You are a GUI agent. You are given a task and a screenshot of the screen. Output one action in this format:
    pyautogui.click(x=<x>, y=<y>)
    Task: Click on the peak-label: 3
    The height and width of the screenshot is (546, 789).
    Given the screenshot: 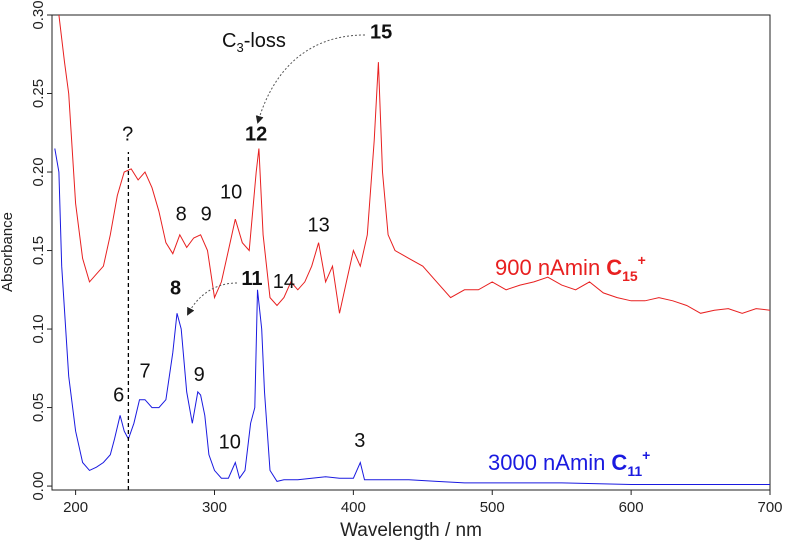 What is the action you would take?
    pyautogui.click(x=359, y=441)
    